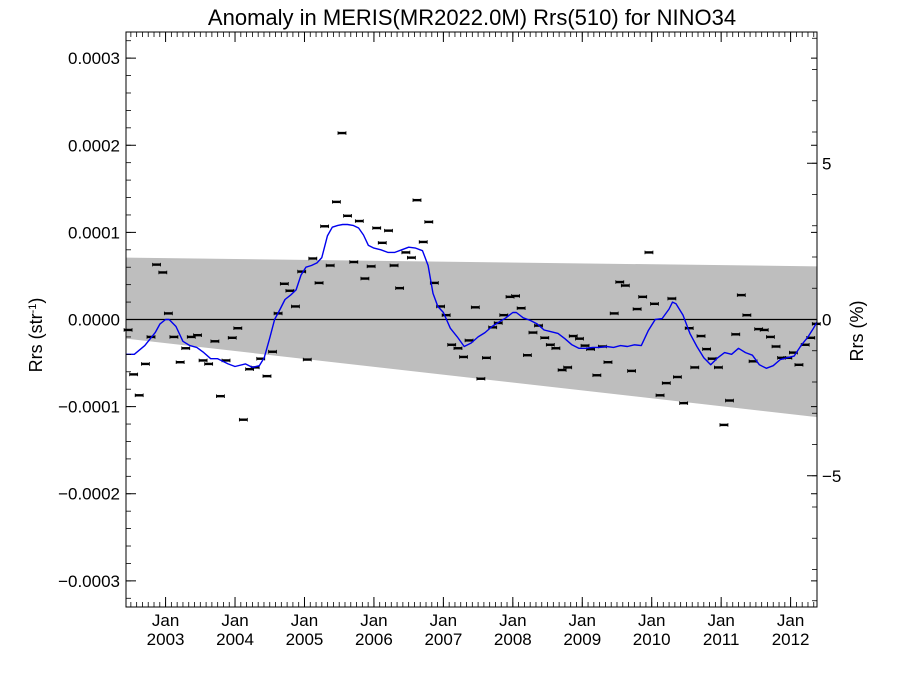  What do you see at coordinates (94, 232) in the screenshot?
I see `y-tick-label: 0.0001` at bounding box center [94, 232].